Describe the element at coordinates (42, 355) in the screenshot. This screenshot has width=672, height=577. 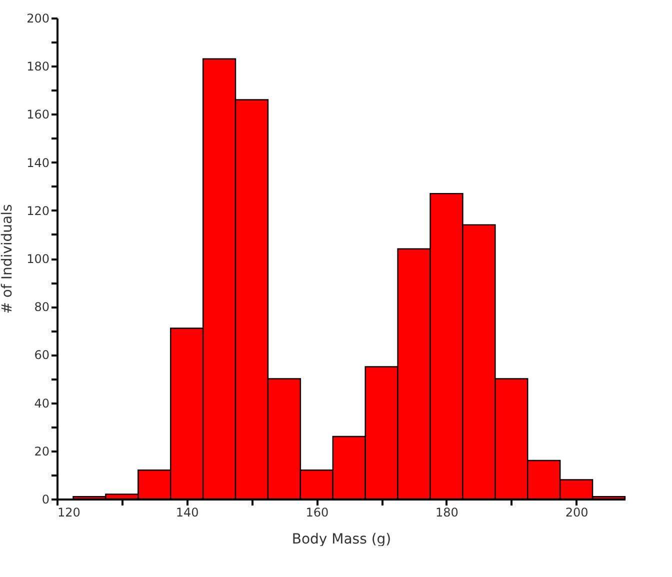
I see `y-tick-label: 60` at that location.